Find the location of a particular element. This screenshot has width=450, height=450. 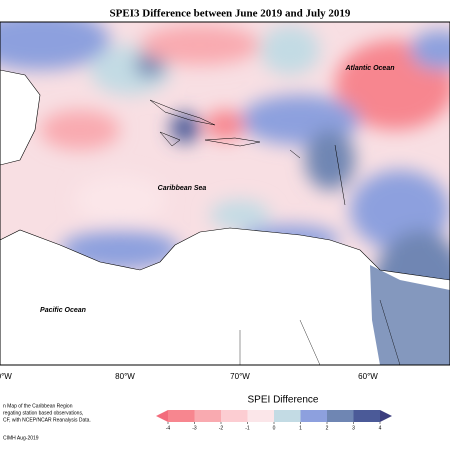

note-line: regating station based observations, is located at coordinates (43, 413).